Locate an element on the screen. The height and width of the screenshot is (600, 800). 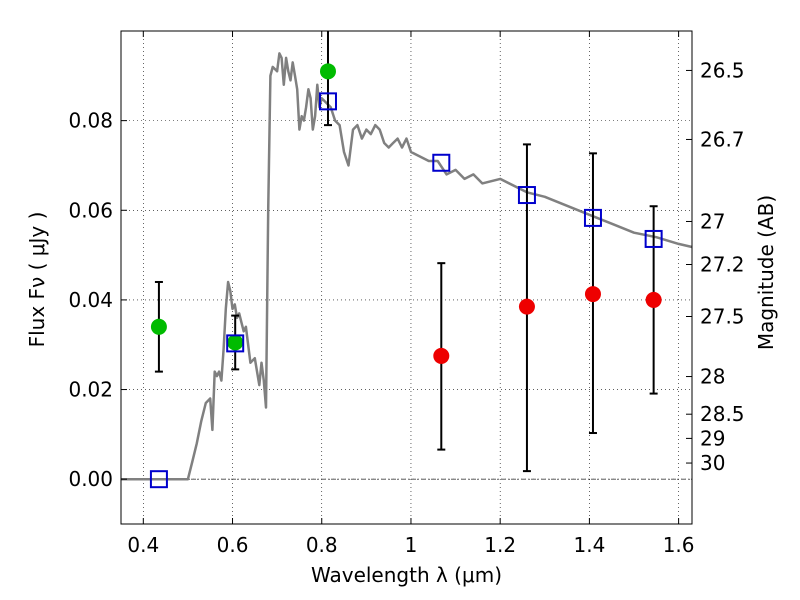
right-tick-label: 30 is located at coordinates (712, 463).